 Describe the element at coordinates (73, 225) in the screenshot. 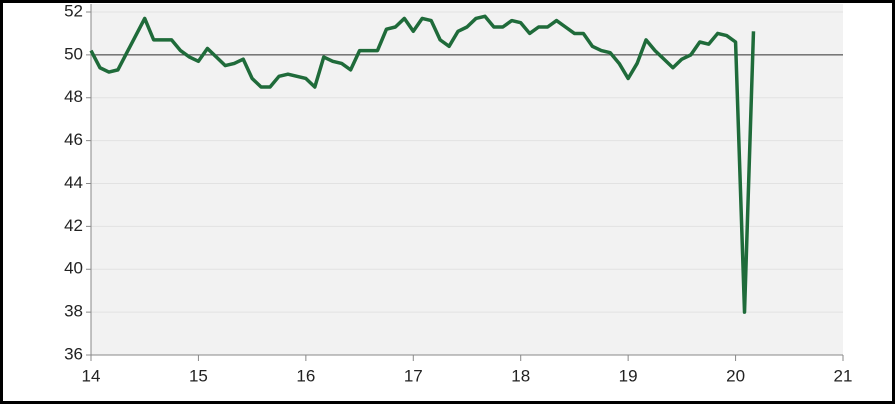

I see `y-tick-label: 42` at that location.